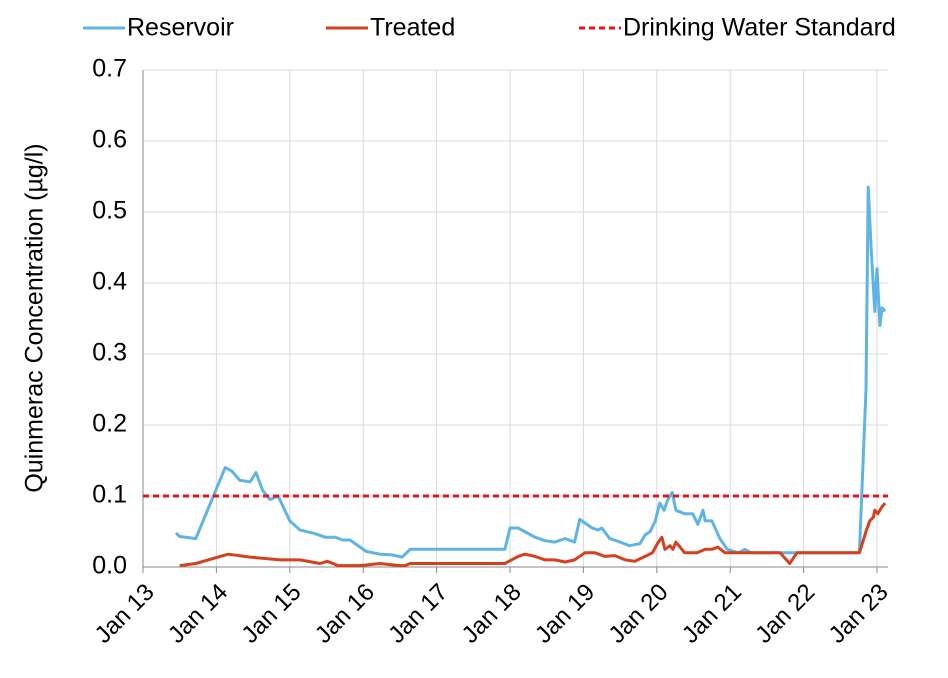 The image size is (948, 678). What do you see at coordinates (565, 614) in the screenshot?
I see `x-tick-label: Jan 19` at bounding box center [565, 614].